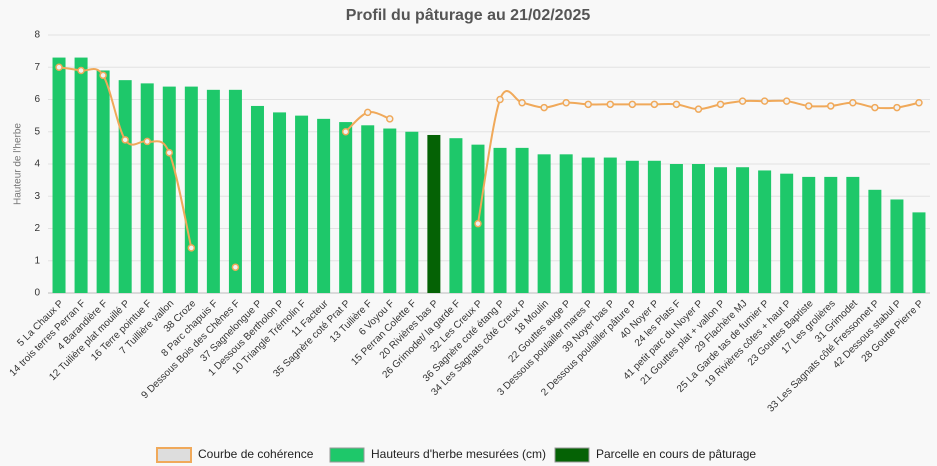 The image size is (937, 466). I want to click on y-tick-label: 6, so click(37, 99).